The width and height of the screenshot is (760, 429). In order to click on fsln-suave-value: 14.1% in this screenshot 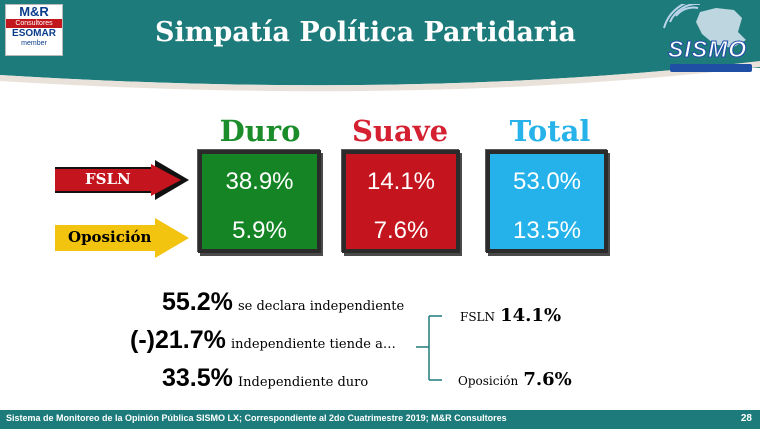, I will do `click(401, 181)`.